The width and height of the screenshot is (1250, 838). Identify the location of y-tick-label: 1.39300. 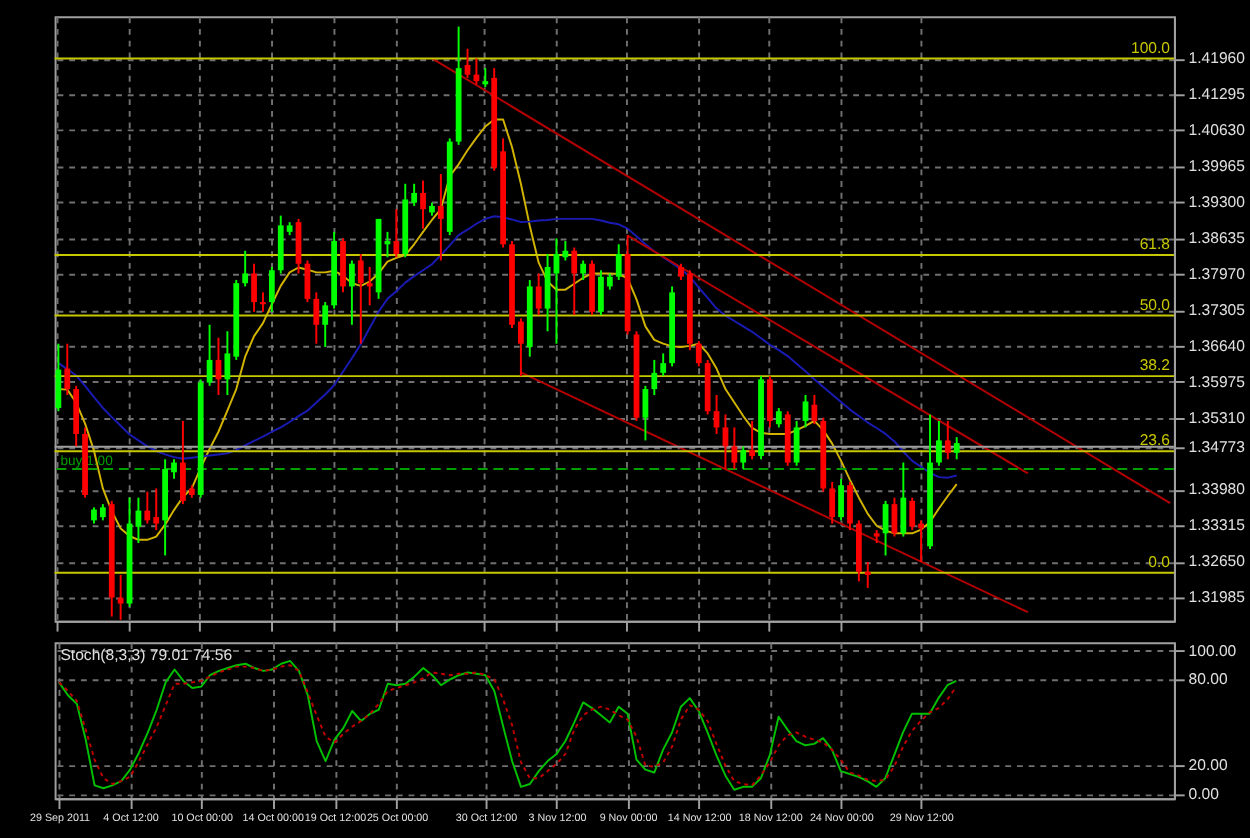
(1217, 202).